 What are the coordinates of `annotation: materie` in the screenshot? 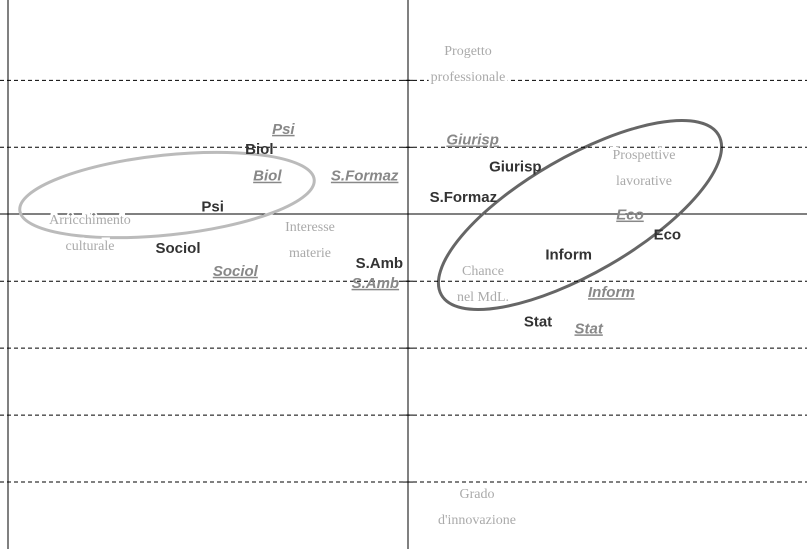 It's located at (310, 253).